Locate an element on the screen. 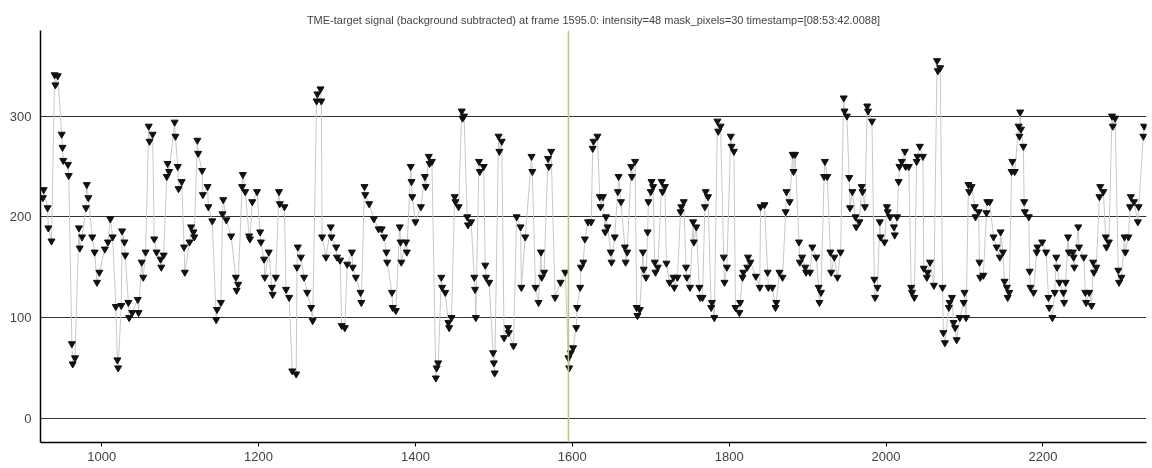 The height and width of the screenshot is (468, 1152). x-tick-label: 1800 is located at coordinates (729, 456).